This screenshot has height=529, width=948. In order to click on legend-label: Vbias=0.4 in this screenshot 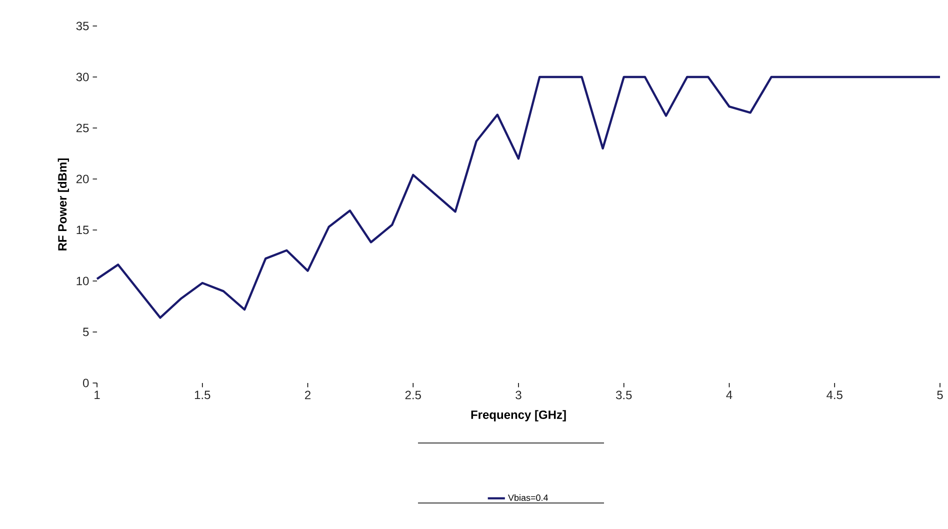, I will do `click(528, 497)`.